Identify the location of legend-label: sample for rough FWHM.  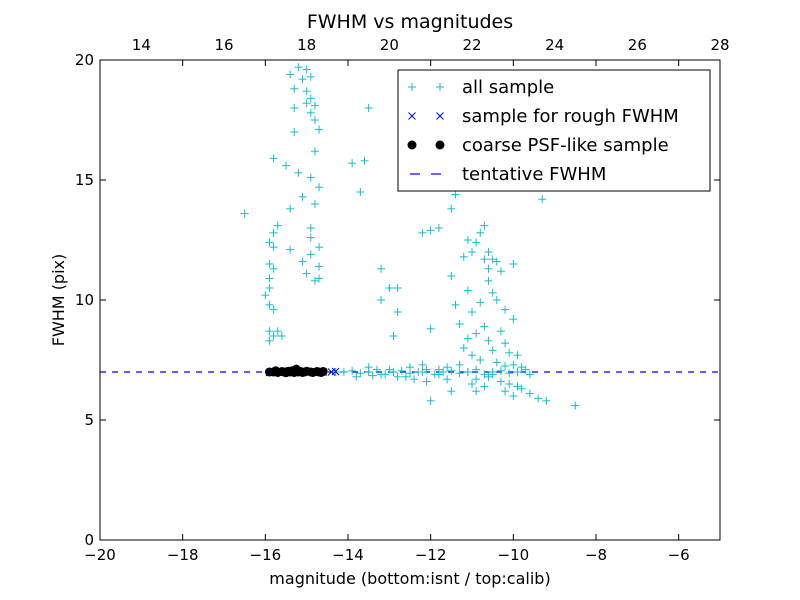
(570, 116).